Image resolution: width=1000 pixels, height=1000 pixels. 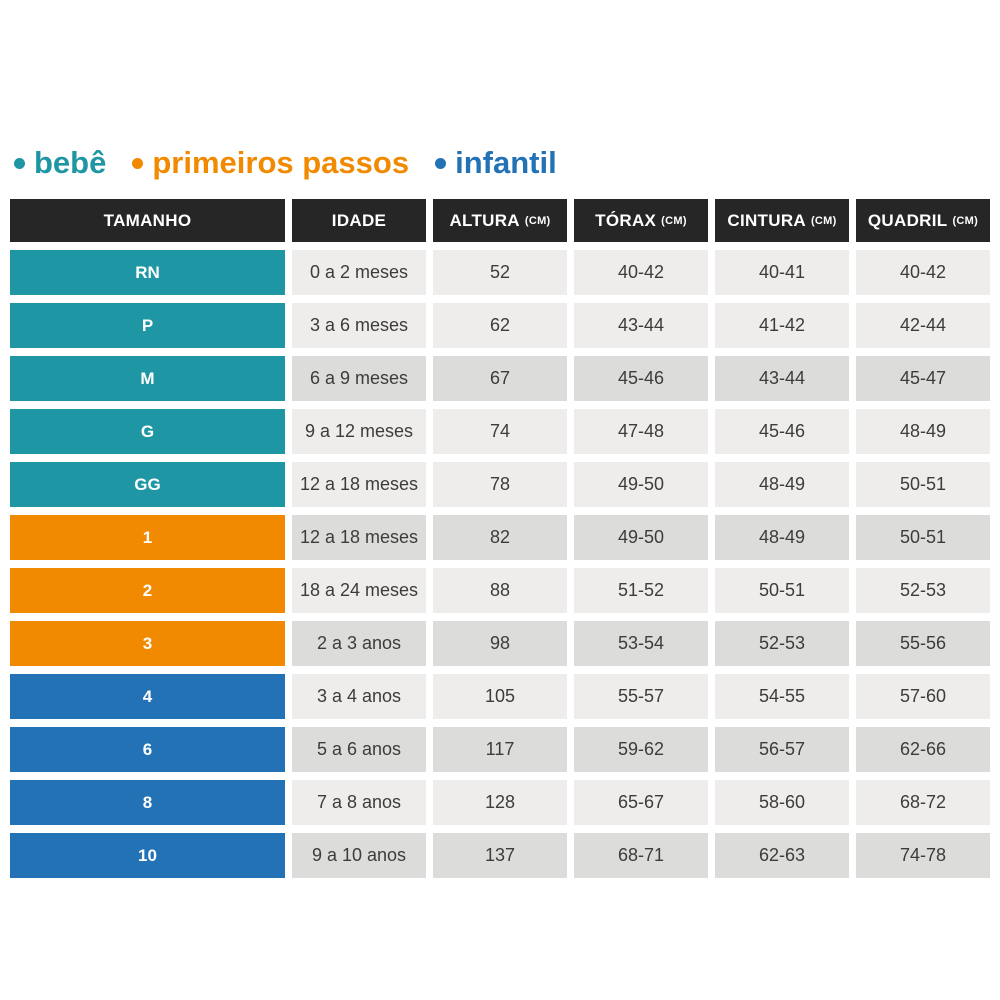 I want to click on altura-cell: 98, so click(x=500, y=643).